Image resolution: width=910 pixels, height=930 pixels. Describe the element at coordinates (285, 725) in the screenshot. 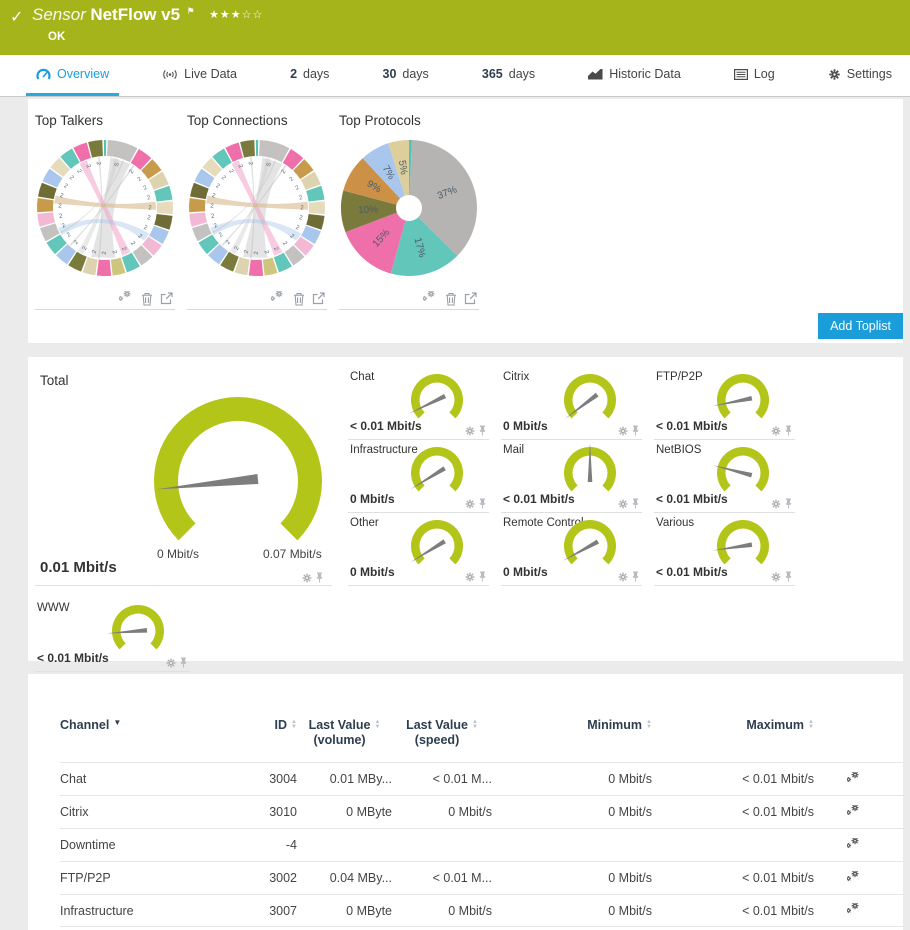

I see `column-header-id: ID ▲ ▼` at that location.